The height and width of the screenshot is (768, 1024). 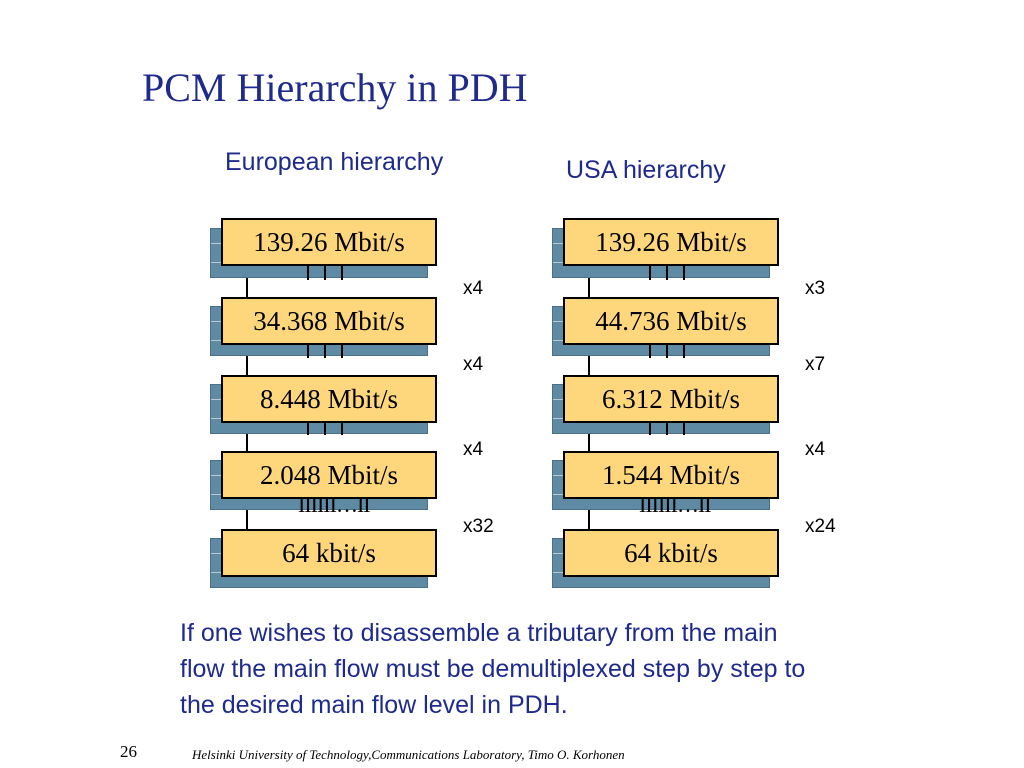 What do you see at coordinates (128, 751) in the screenshot?
I see `page-number: 26` at bounding box center [128, 751].